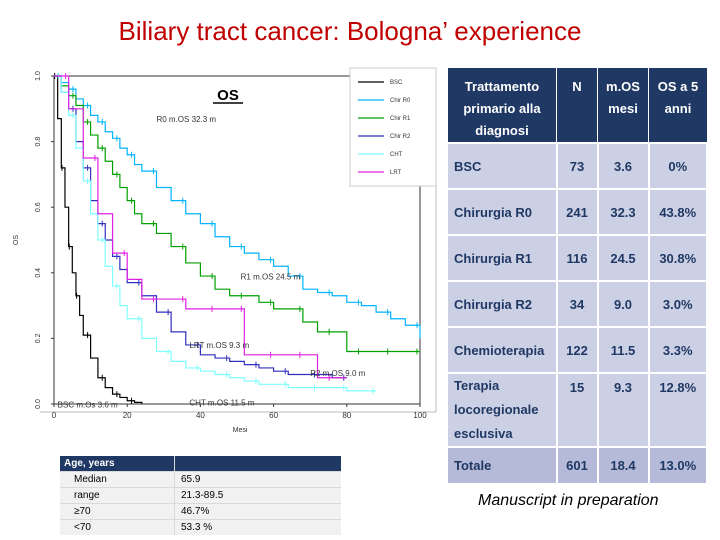  What do you see at coordinates (117, 464) in the screenshot?
I see `age-table-header: Age, years` at bounding box center [117, 464].